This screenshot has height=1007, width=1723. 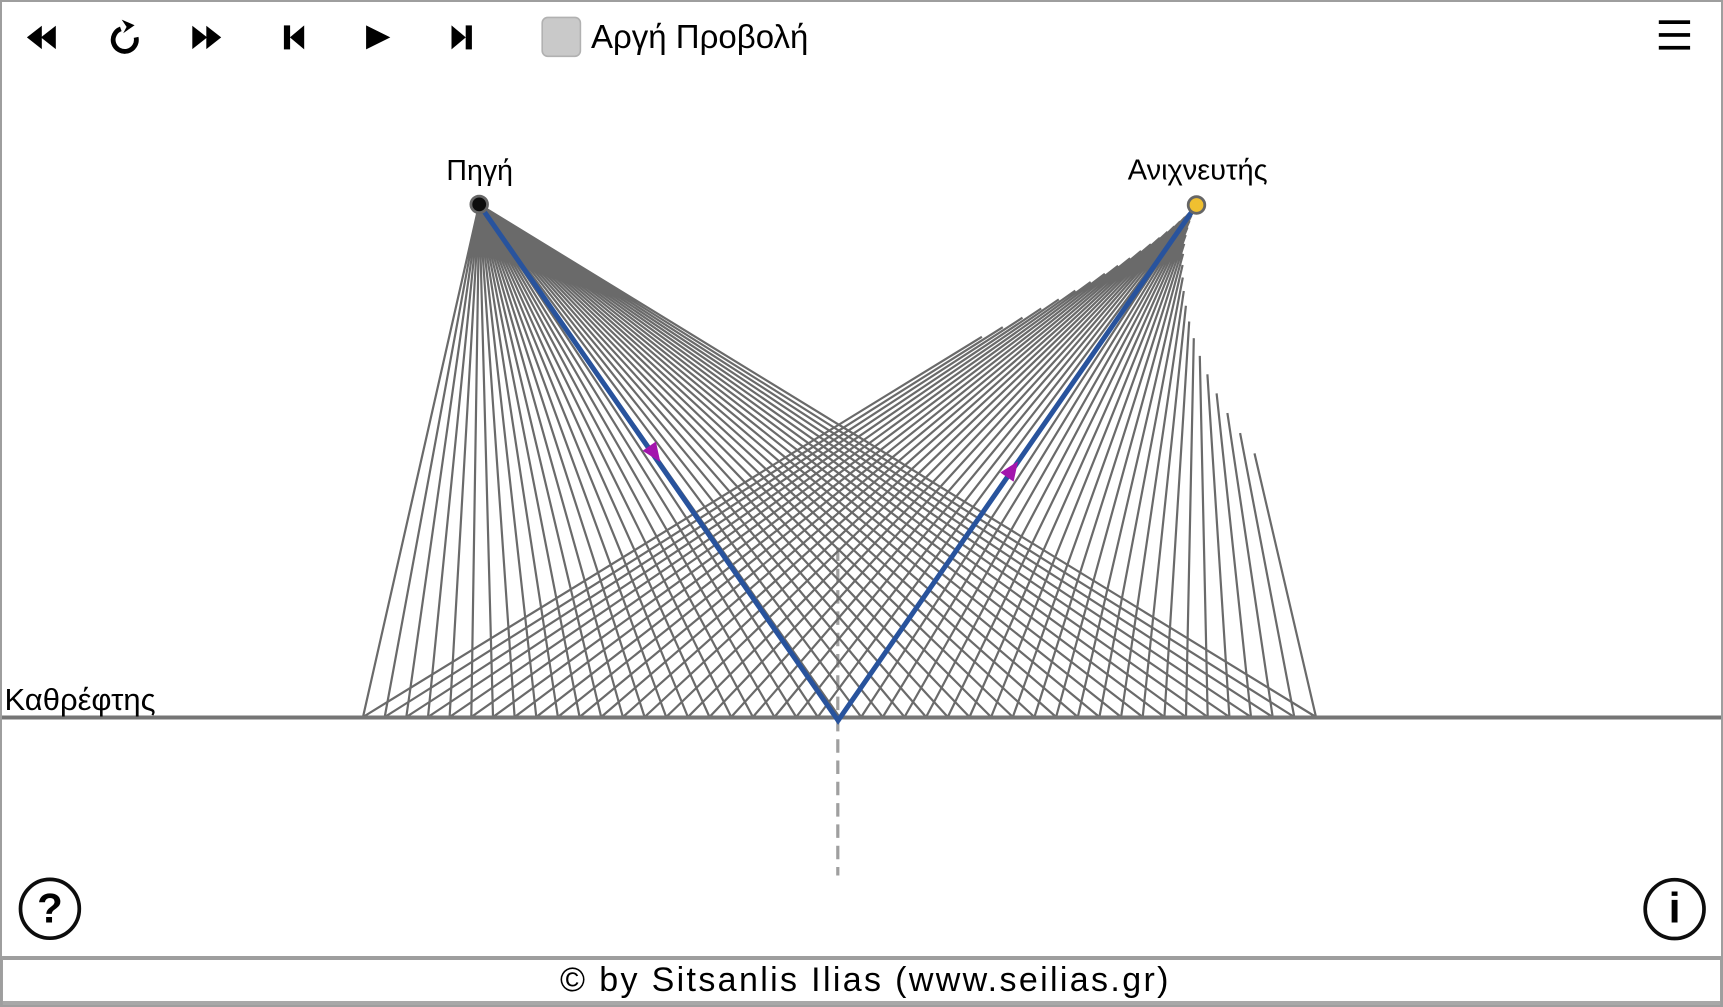 I want to click on svg-text: i, so click(x=1675, y=909).